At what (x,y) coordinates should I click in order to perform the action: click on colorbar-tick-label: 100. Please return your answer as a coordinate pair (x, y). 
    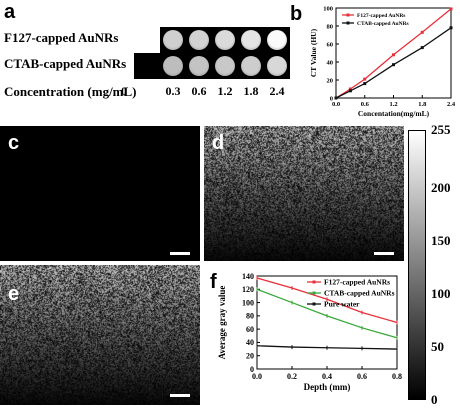
    Looking at the image, I should click on (441, 294).